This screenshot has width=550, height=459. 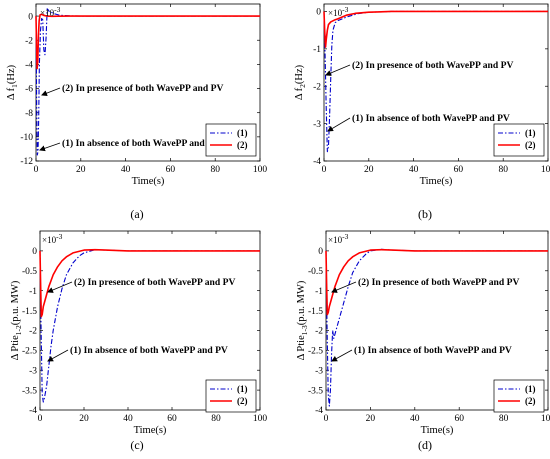 What do you see at coordinates (15, 347) in the screenshot?
I see `y-axis-label-main: Δ Ptie` at bounding box center [15, 347].